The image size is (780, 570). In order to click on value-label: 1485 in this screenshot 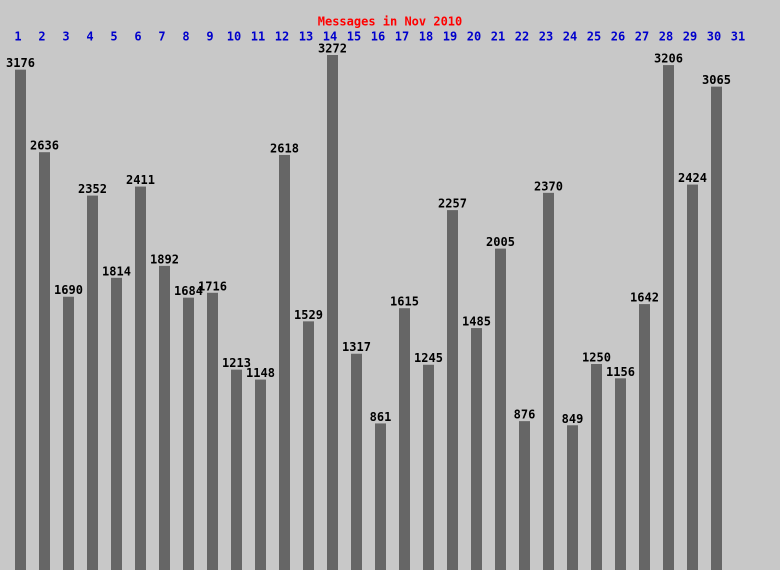, I will do `click(476, 322)`.